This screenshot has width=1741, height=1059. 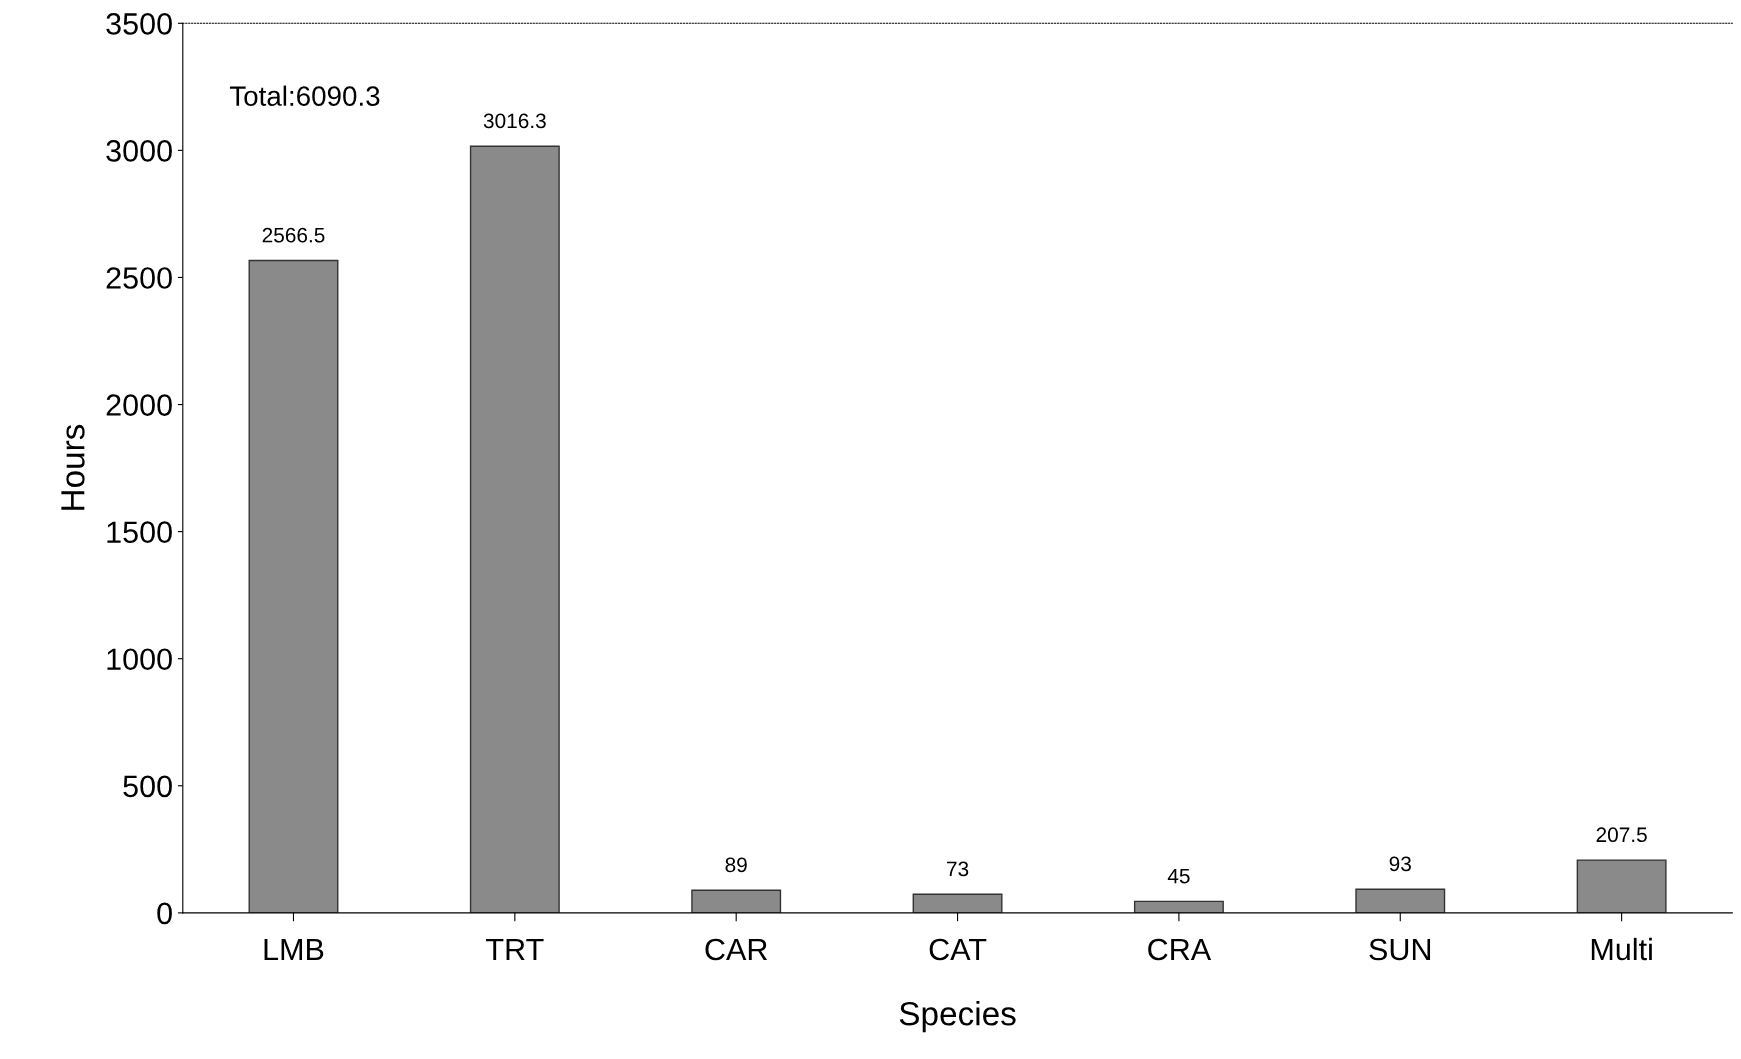 I want to click on y-tick-label: 1500, so click(x=139, y=532).